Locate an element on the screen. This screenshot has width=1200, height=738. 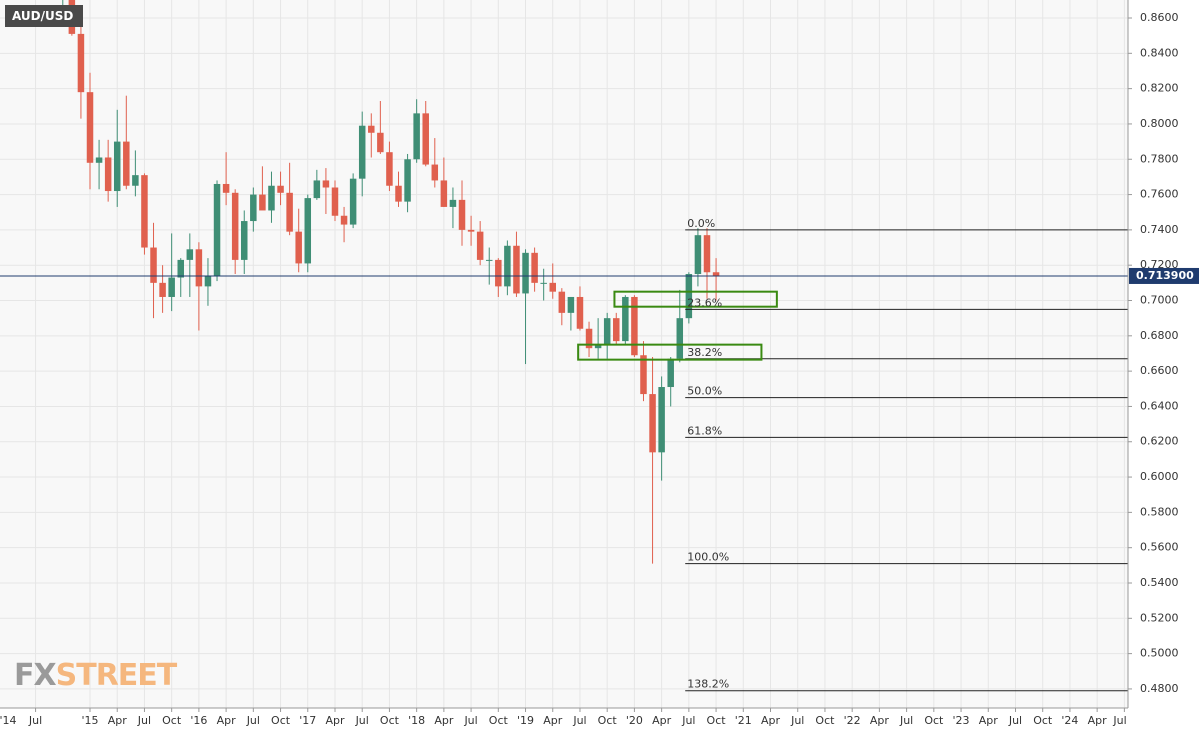
y-tick-label: 0.5200 is located at coordinates (1159, 617).